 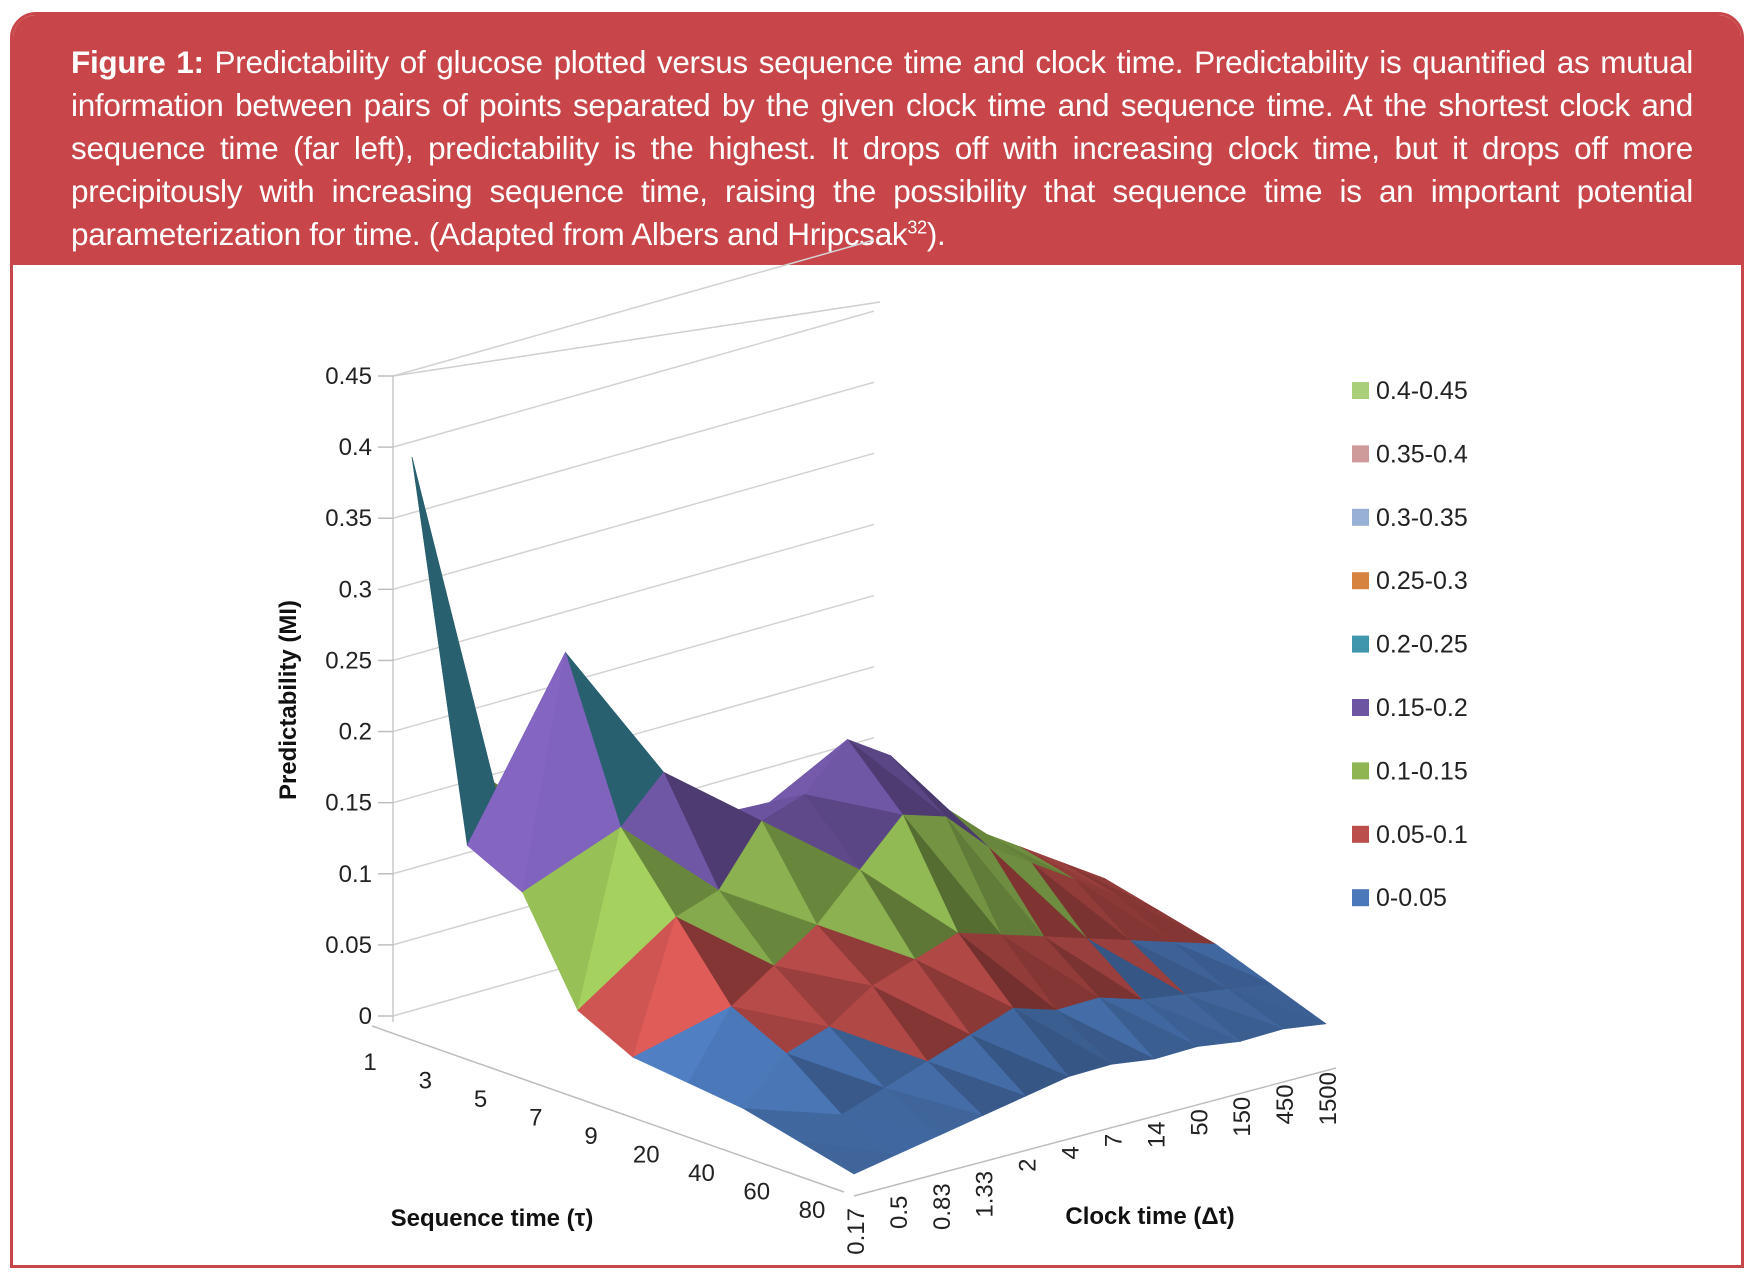 I want to click on clock-axis-title: Clock time (Δt), so click(x=1149, y=1216).